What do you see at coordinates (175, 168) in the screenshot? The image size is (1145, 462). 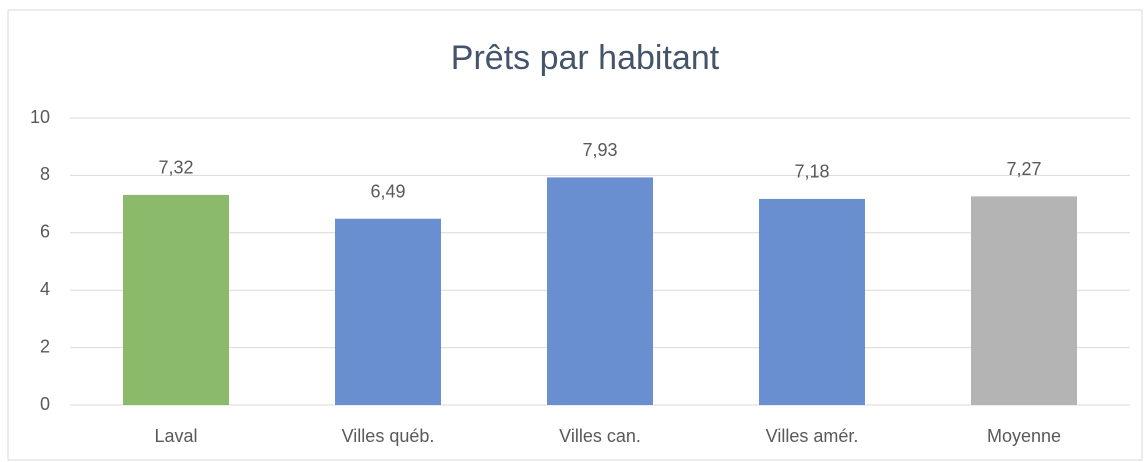 I see `data-label: 7,32` at bounding box center [175, 168].